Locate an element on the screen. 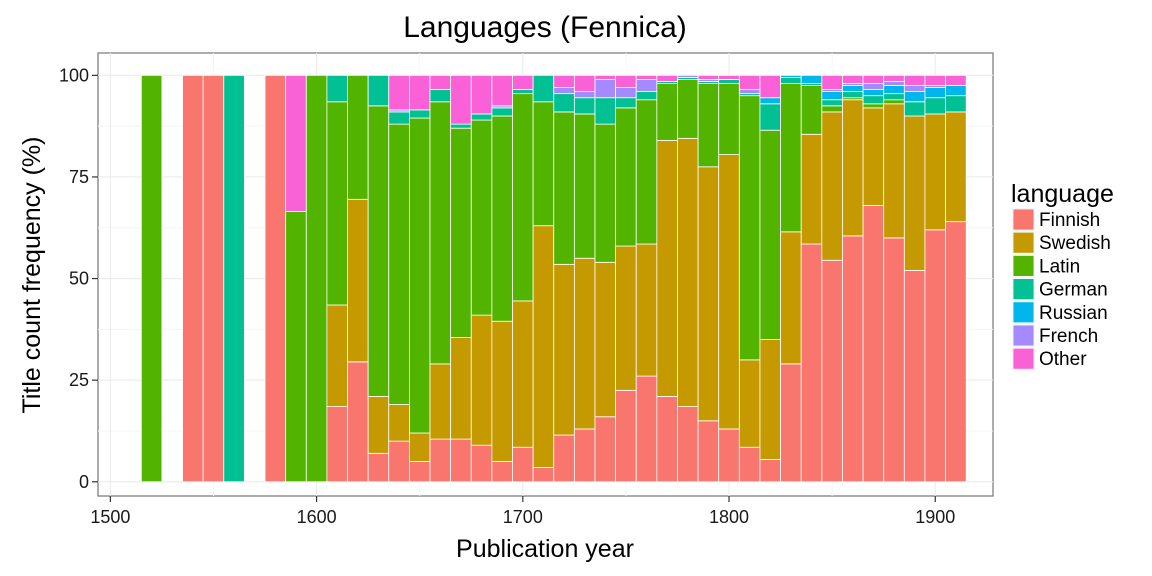 The height and width of the screenshot is (576, 1152). chart-title: Languages (Fennica) is located at coordinates (545, 27).